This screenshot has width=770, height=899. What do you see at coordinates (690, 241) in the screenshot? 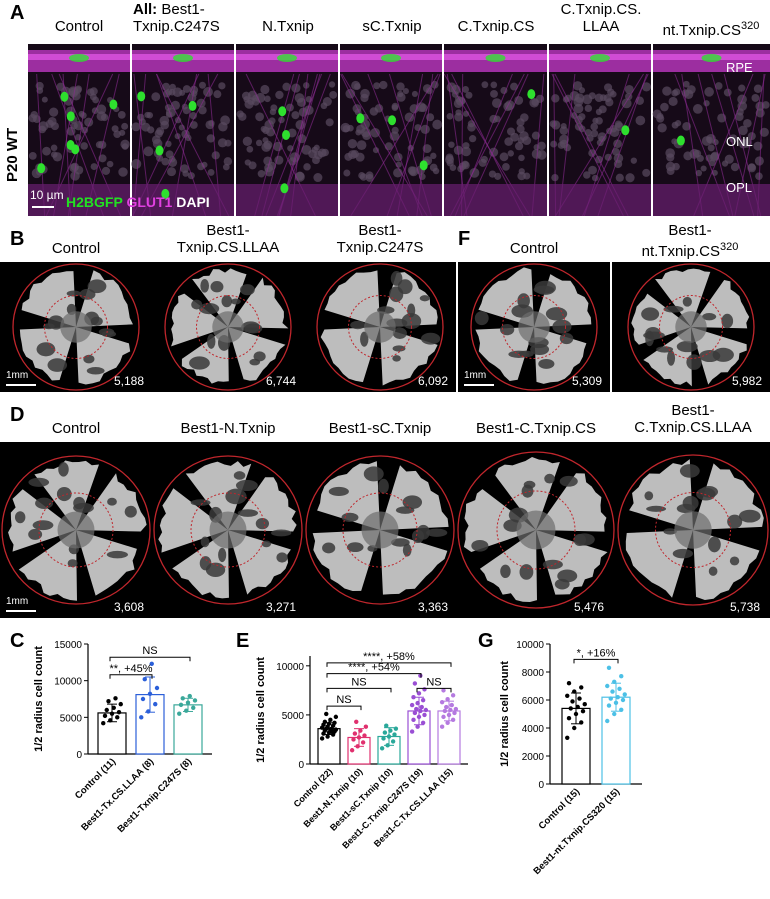
I see `panel-f-label-nt: Best1- nt.Txnip.CS320` at bounding box center [690, 241].